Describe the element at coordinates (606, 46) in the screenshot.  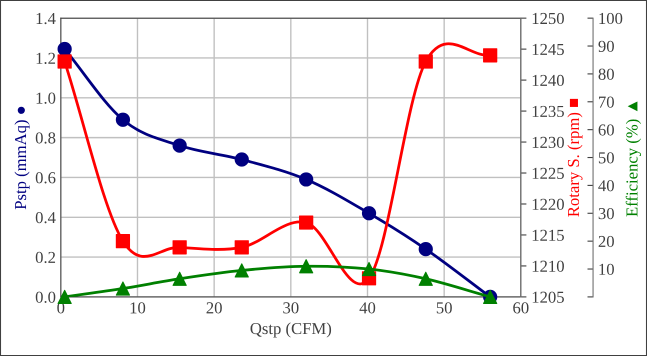
I see `y3-tick-label: 90` at that location.